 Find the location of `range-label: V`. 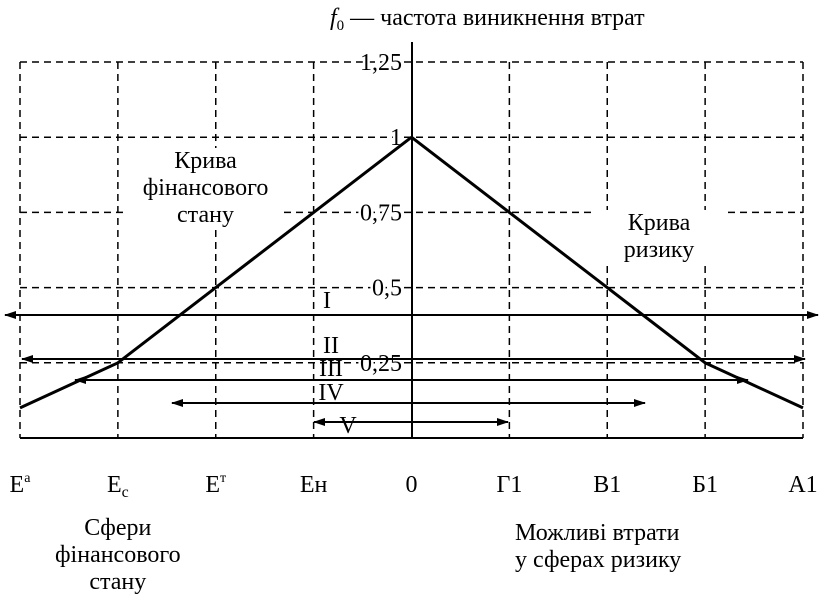

range-label: V is located at coordinates (348, 426).